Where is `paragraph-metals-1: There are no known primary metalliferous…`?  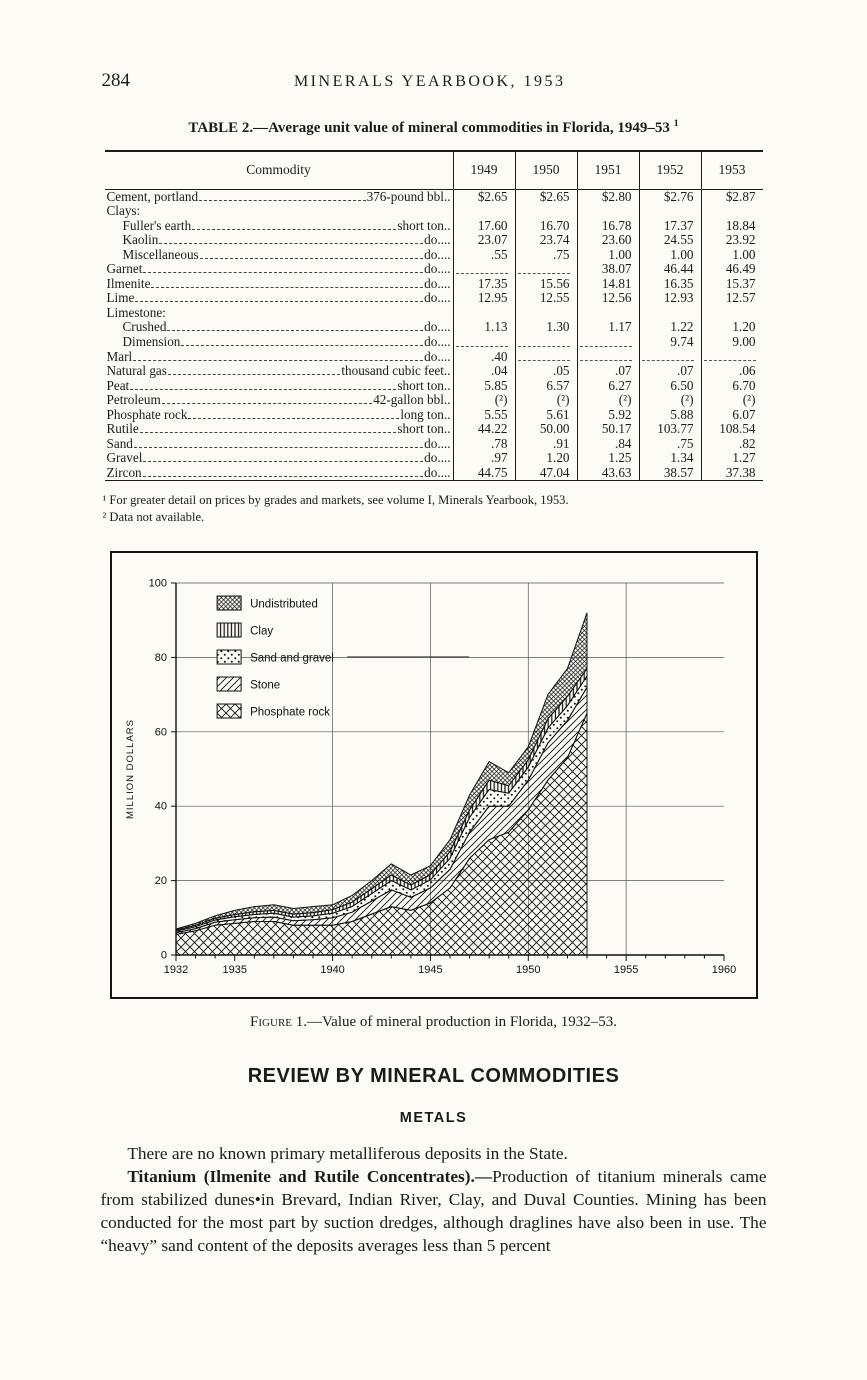
paragraph-metals-1: There are no known primary metalliferous… is located at coordinates (347, 1153).